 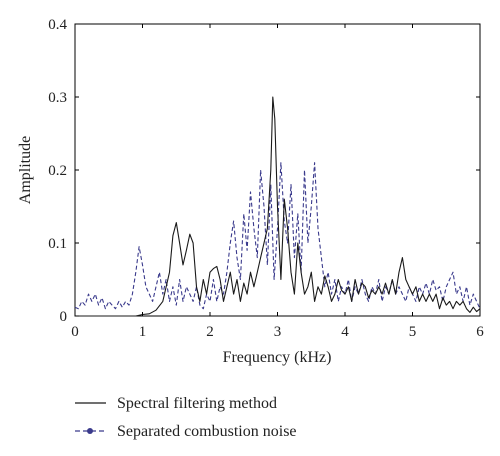 What do you see at coordinates (64, 317) in the screenshot?
I see `y-tick-label: 0` at bounding box center [64, 317].